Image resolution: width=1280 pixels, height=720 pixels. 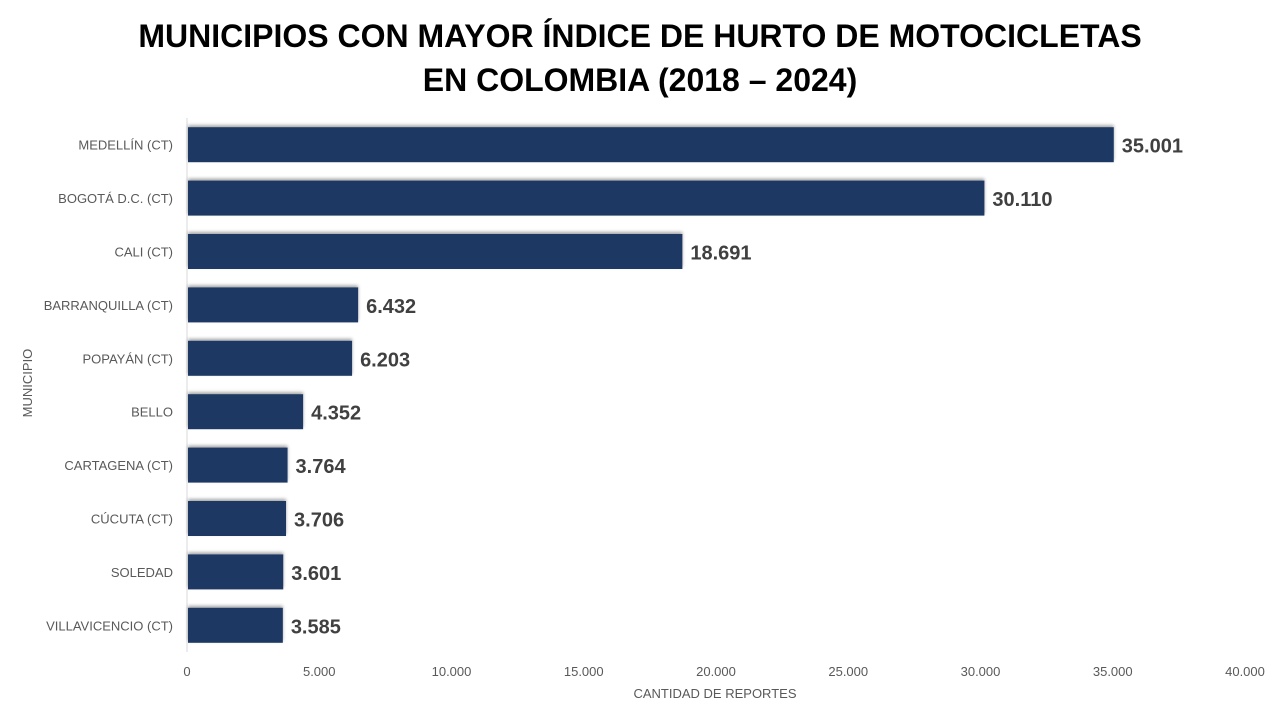 I want to click on category-label: BELLO, so click(x=152, y=412).